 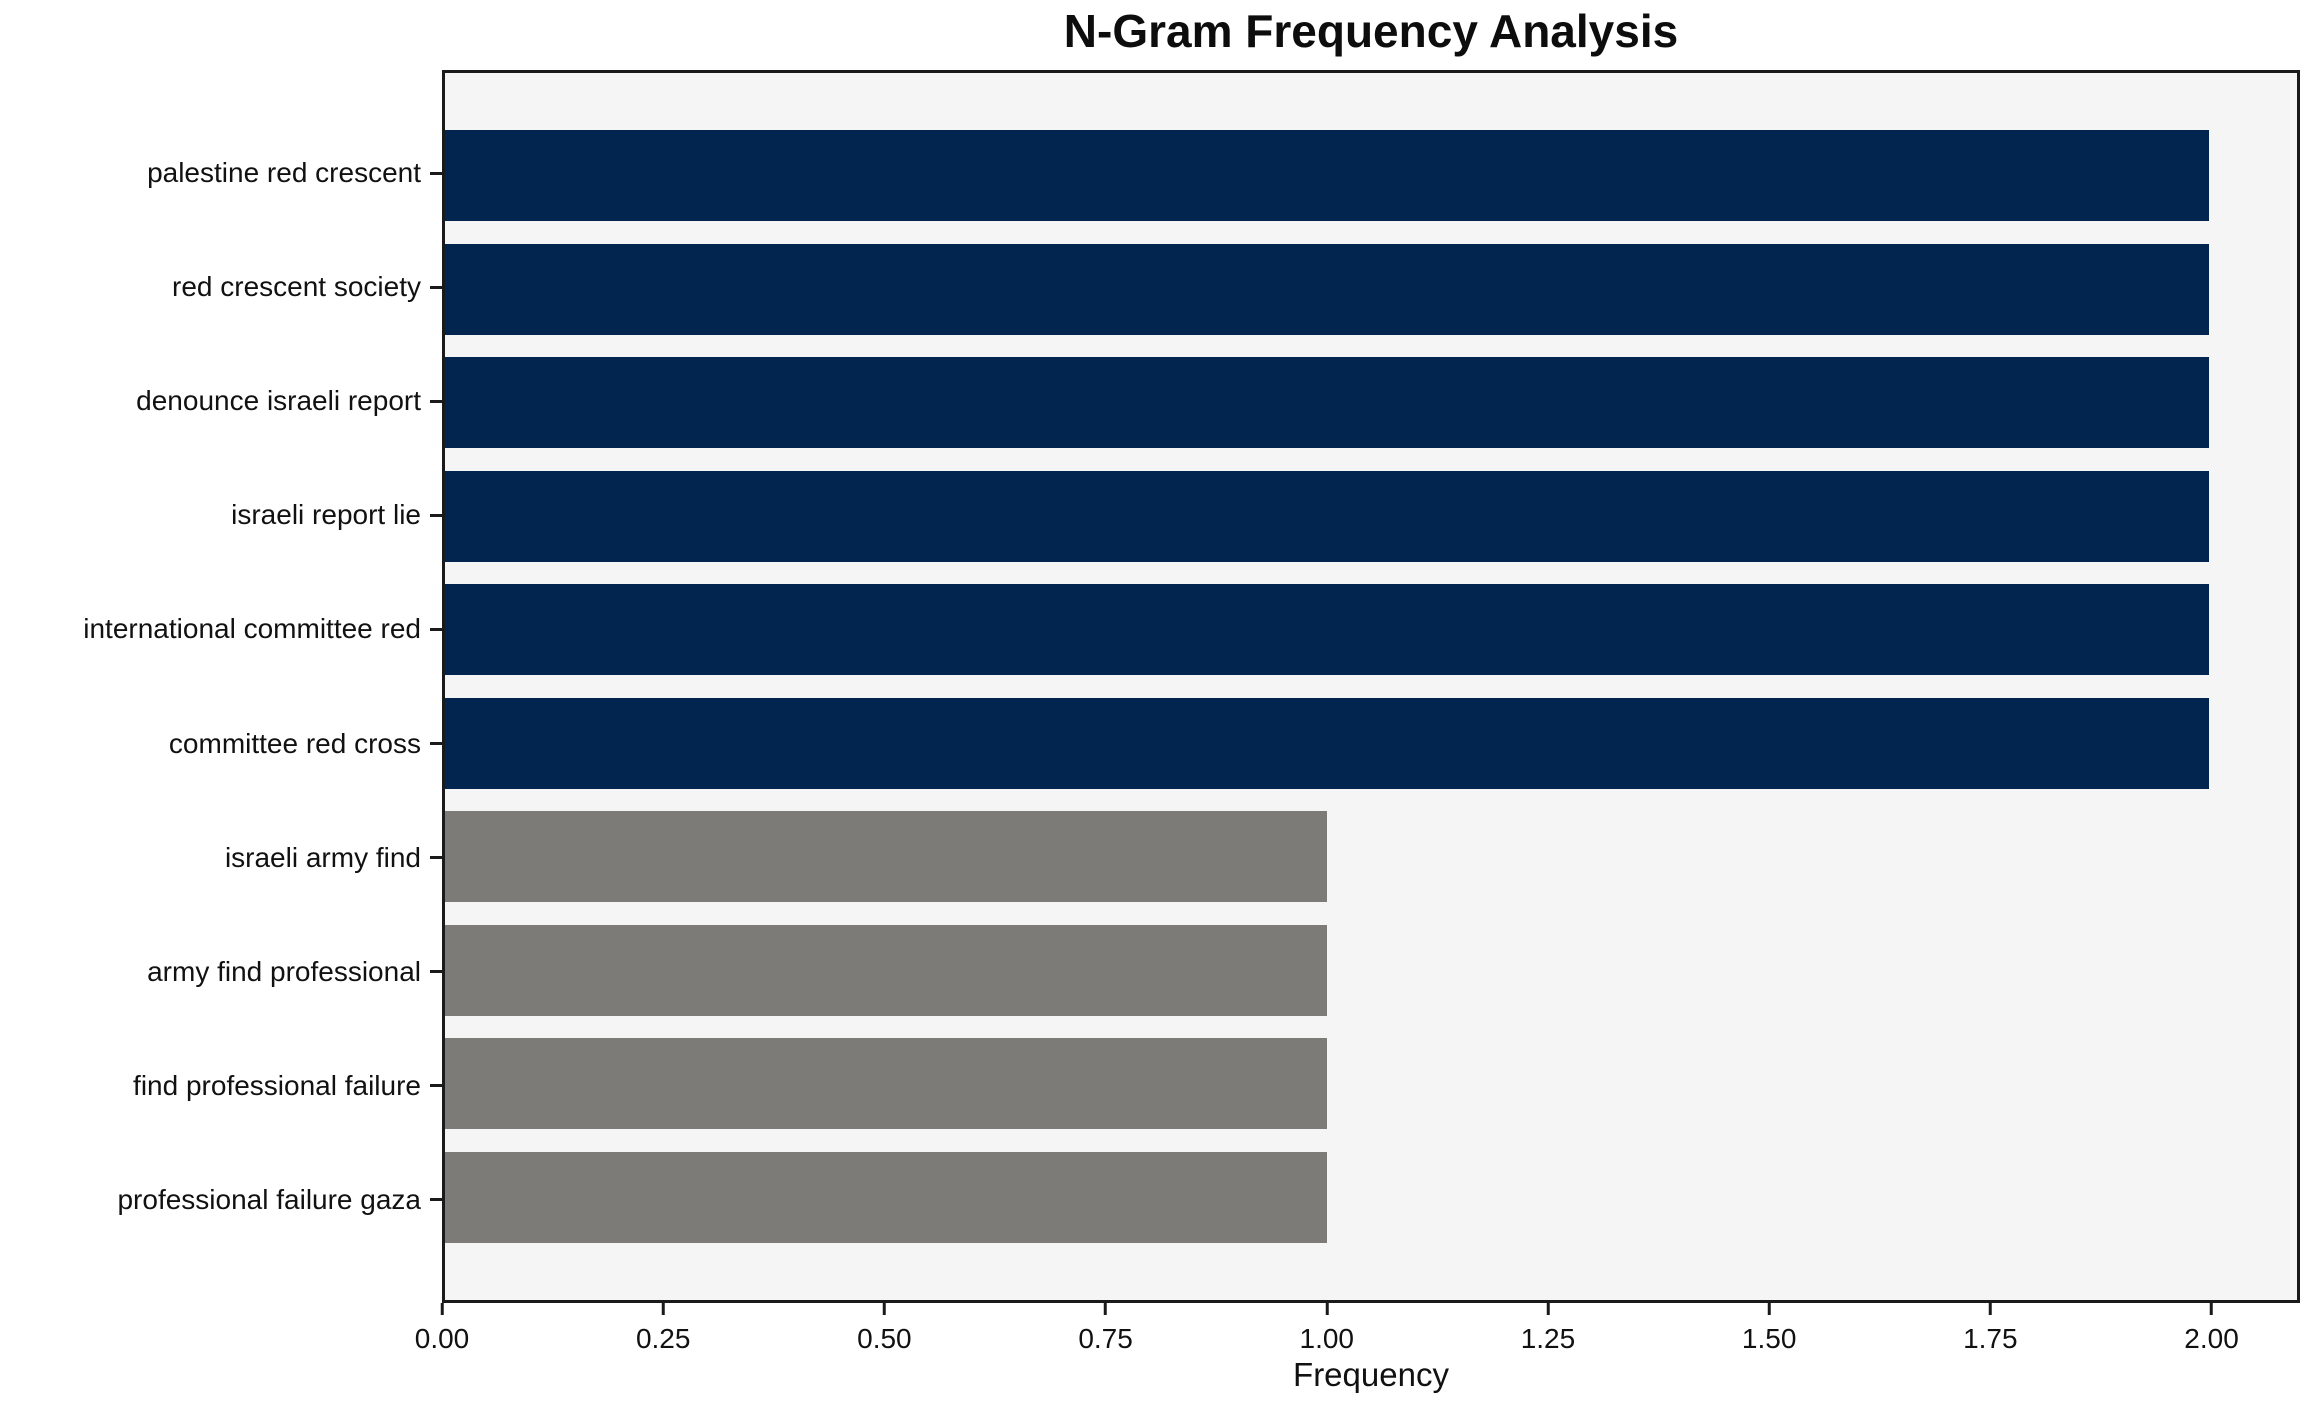 I want to click on bar-army-find-professional, so click(x=886, y=970).